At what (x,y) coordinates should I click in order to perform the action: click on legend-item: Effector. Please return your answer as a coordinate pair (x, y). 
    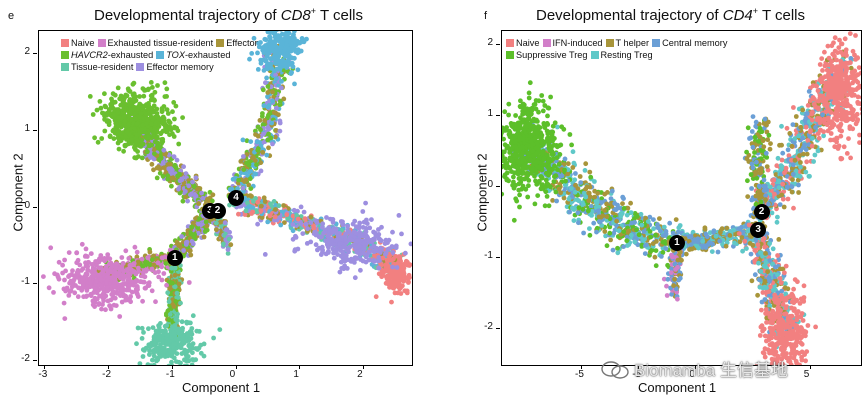
    Looking at the image, I should click on (237, 43).